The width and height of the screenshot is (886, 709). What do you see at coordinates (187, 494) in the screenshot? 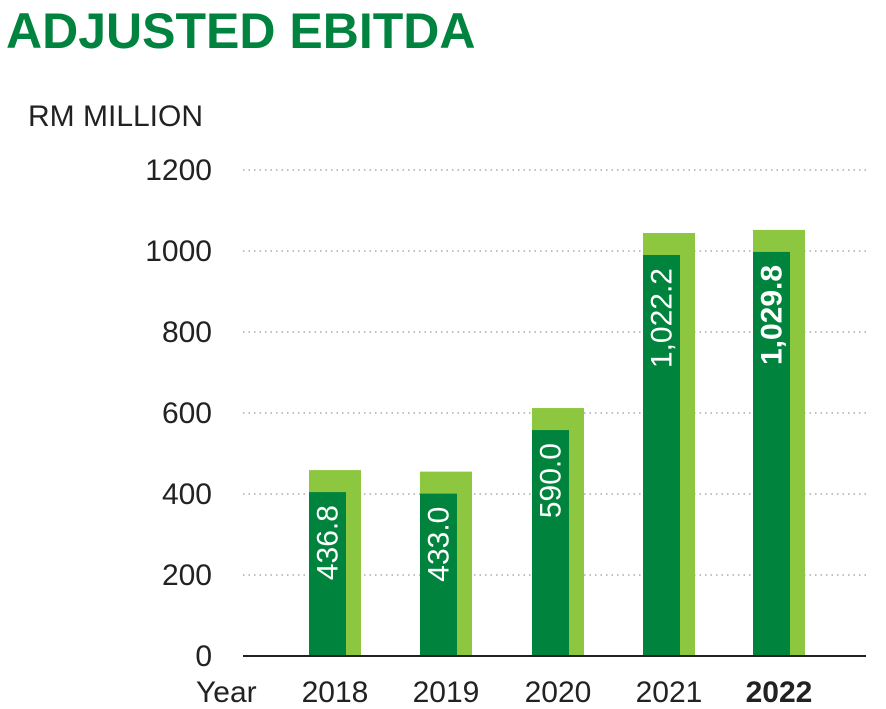
I see `y-tick-label: 400` at bounding box center [187, 494].